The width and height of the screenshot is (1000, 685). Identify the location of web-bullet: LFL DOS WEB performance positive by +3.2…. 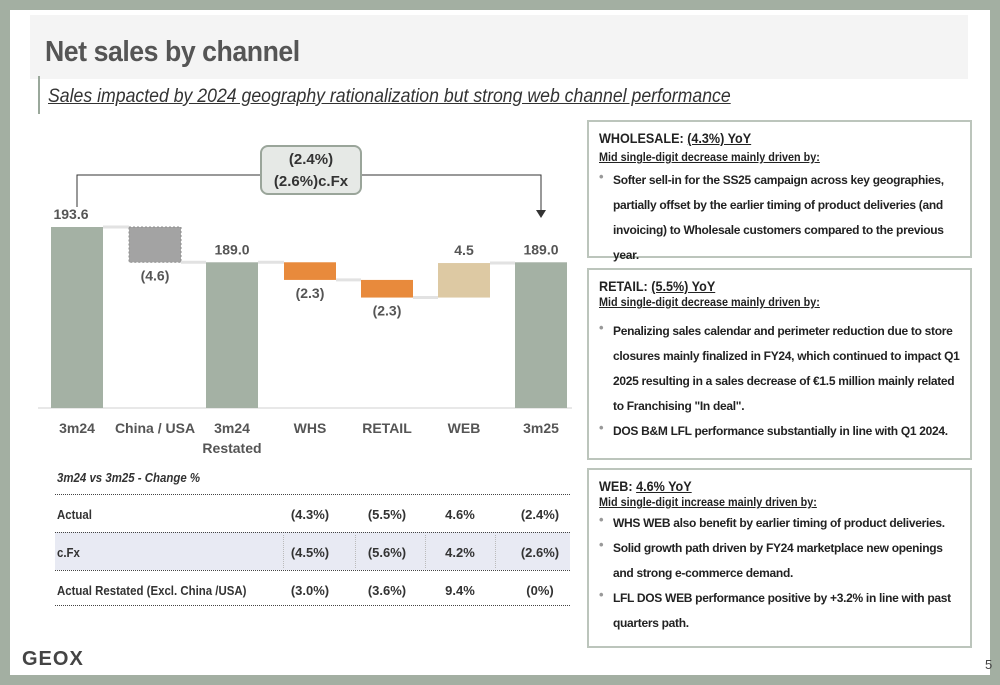
(779, 609).